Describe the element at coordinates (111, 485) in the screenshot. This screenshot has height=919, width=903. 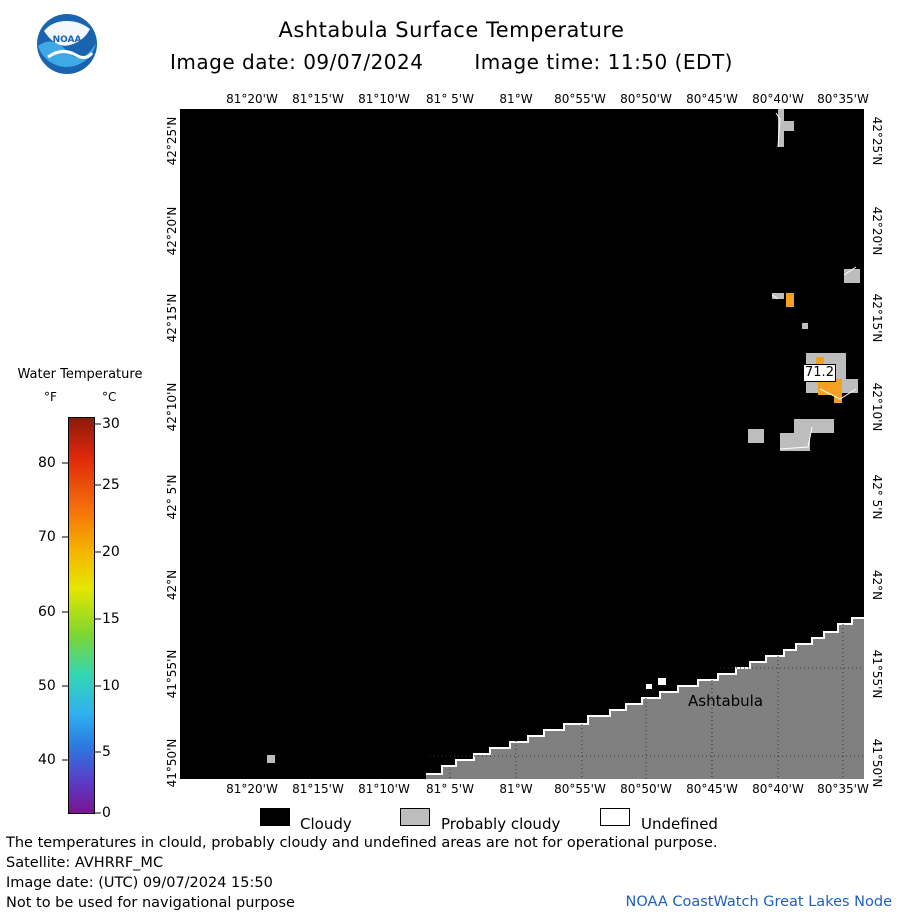
I see `c-tick: 25` at that location.